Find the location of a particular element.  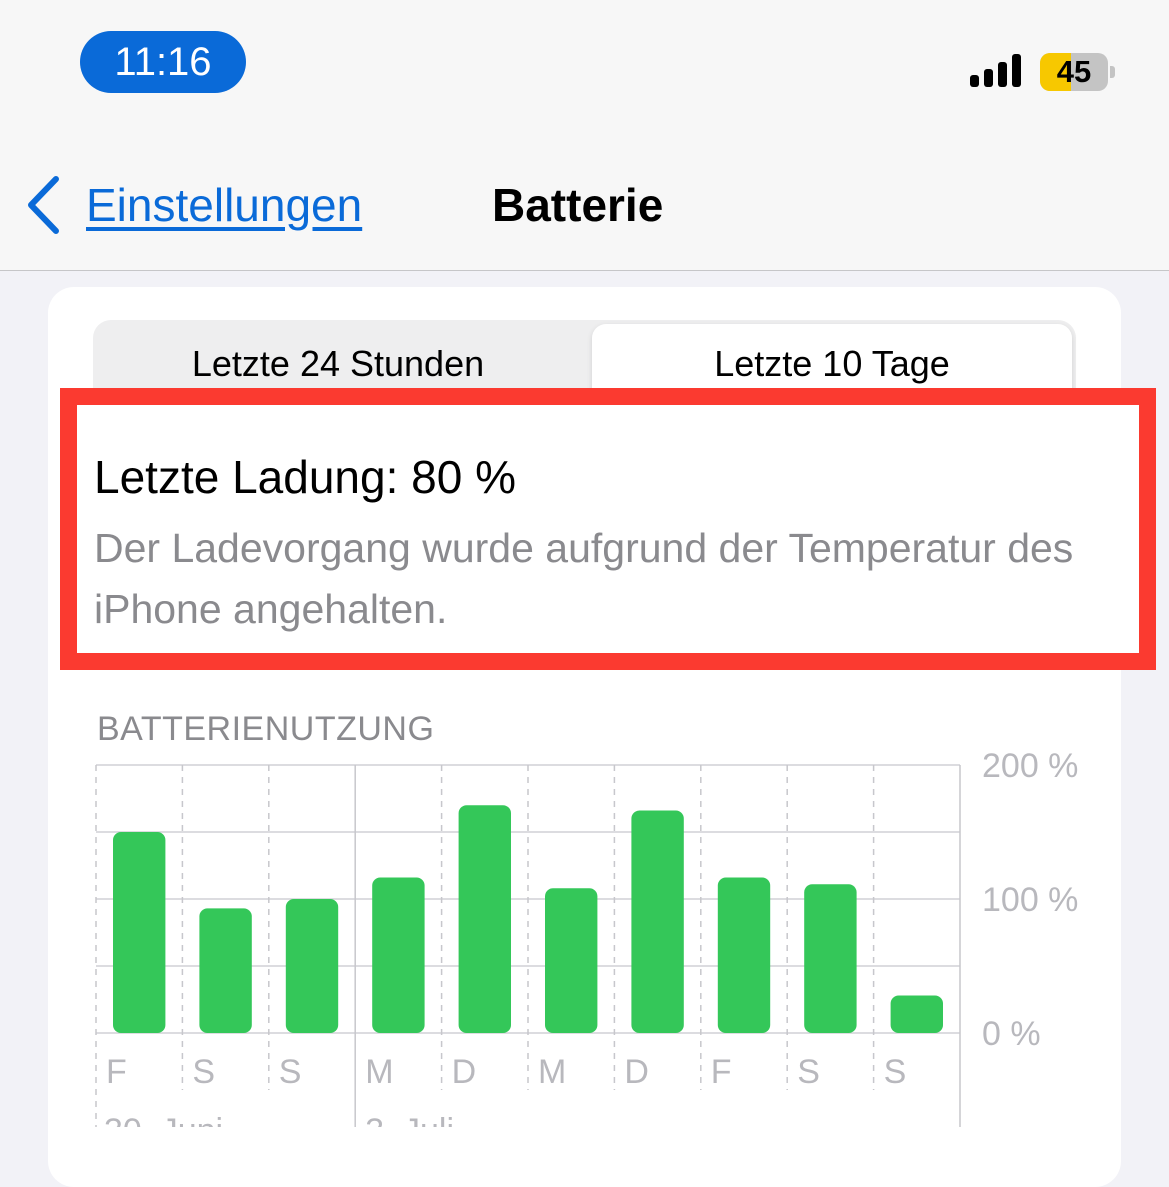

y-tick-label: 200 % is located at coordinates (1030, 766).